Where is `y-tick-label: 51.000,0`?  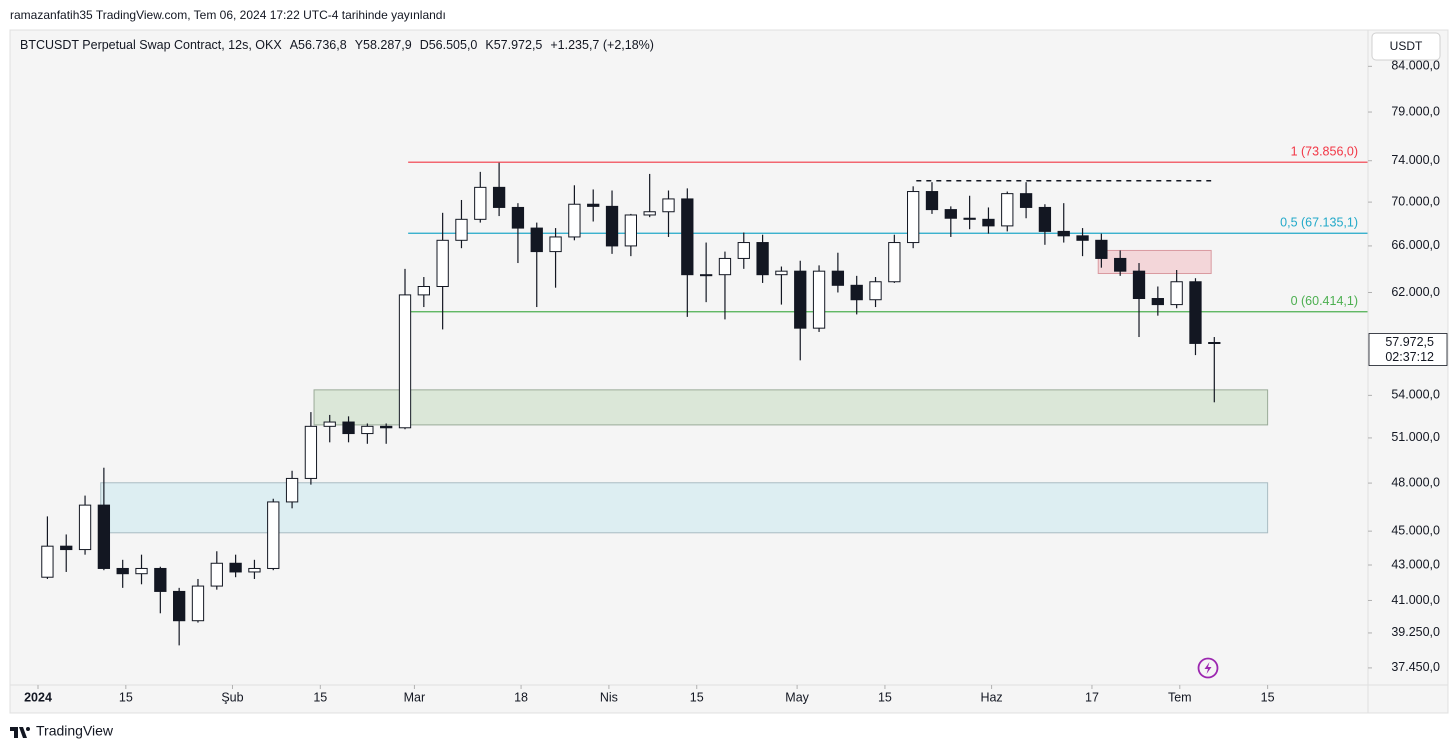
y-tick-label: 51.000,0 is located at coordinates (1415, 437).